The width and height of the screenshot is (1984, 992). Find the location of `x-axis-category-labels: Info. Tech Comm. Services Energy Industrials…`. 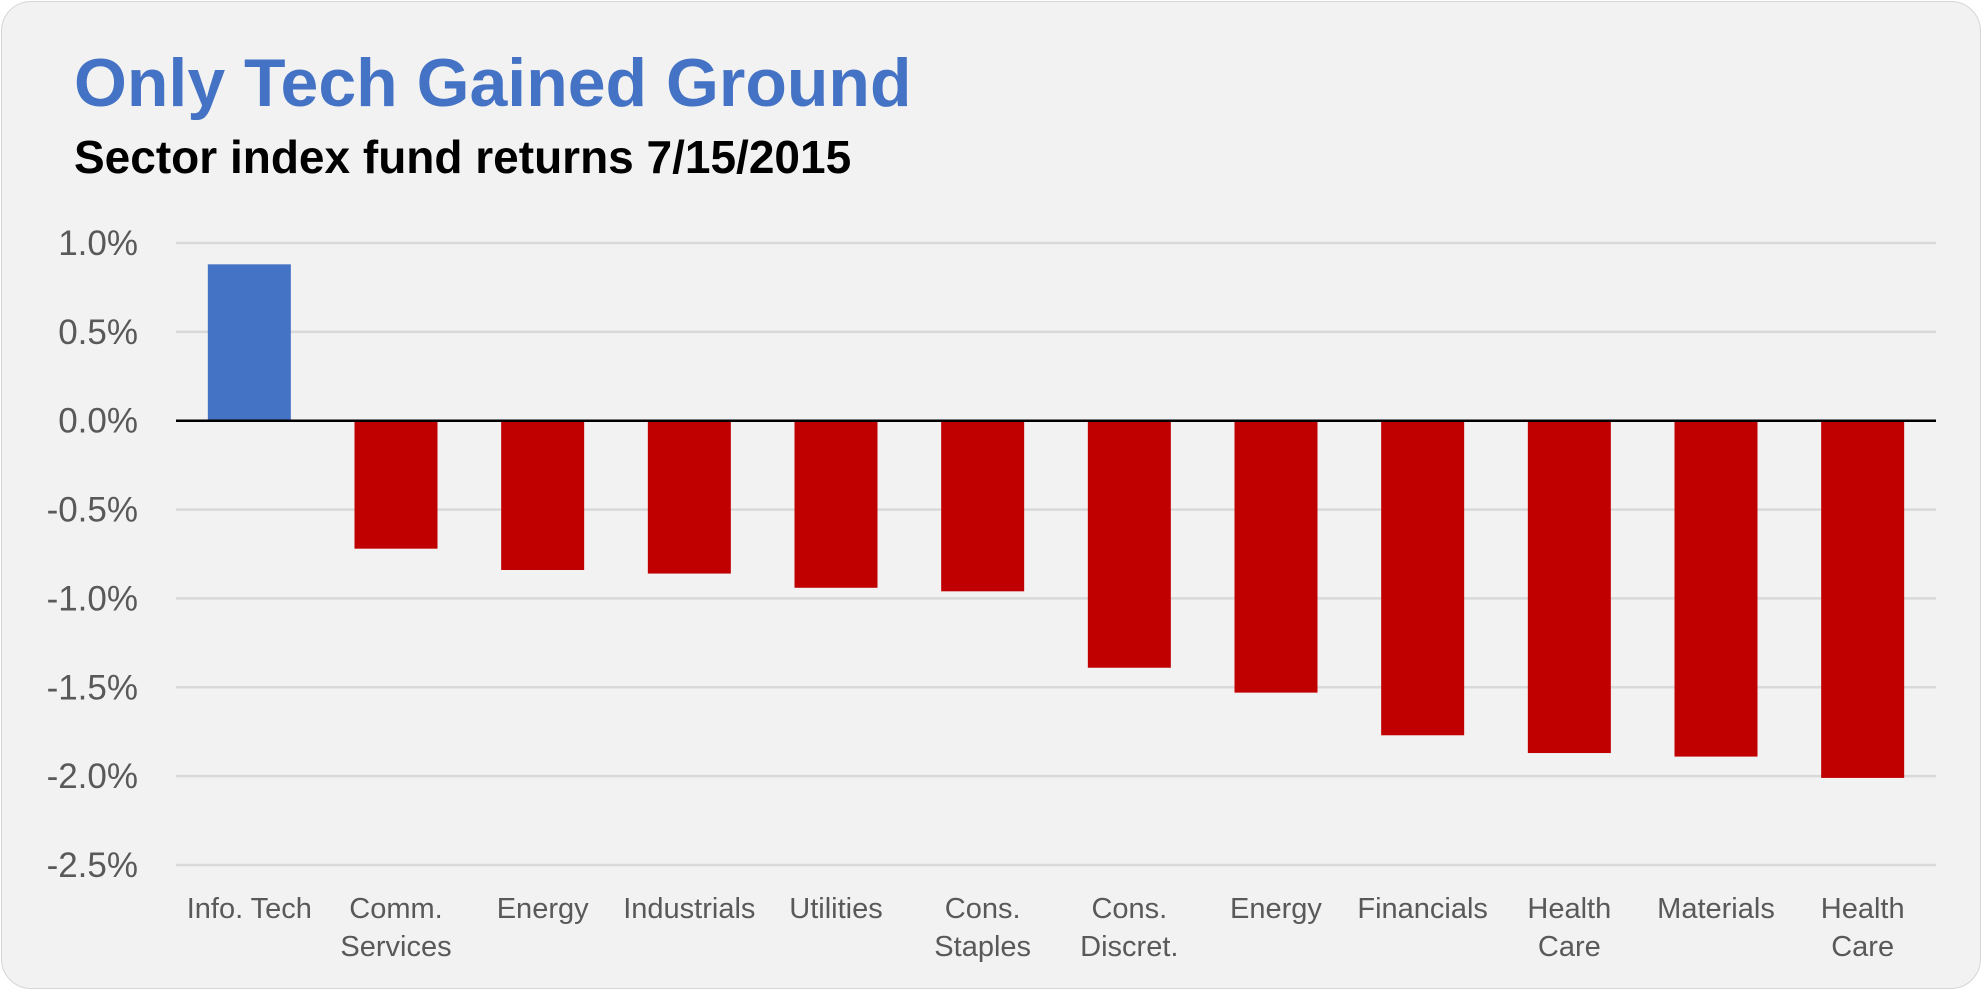

x-axis-category-labels: Info. Tech Comm. Services Energy Industrials… is located at coordinates (1046, 928).